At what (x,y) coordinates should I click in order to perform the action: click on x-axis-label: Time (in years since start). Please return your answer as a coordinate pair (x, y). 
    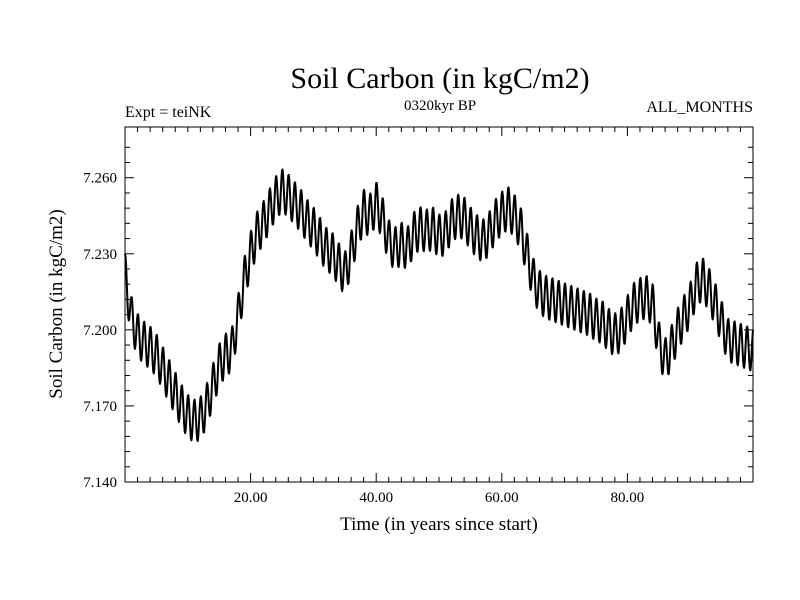
    Looking at the image, I should click on (439, 524).